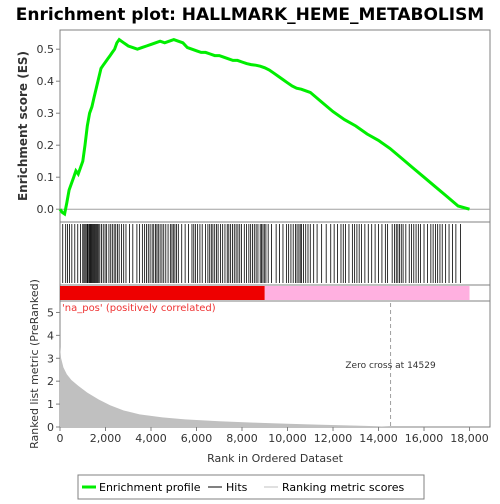 The width and height of the screenshot is (500, 504). Describe the element at coordinates (343, 487) in the screenshot. I see `legend-metric-label: Ranking metric scores` at that location.